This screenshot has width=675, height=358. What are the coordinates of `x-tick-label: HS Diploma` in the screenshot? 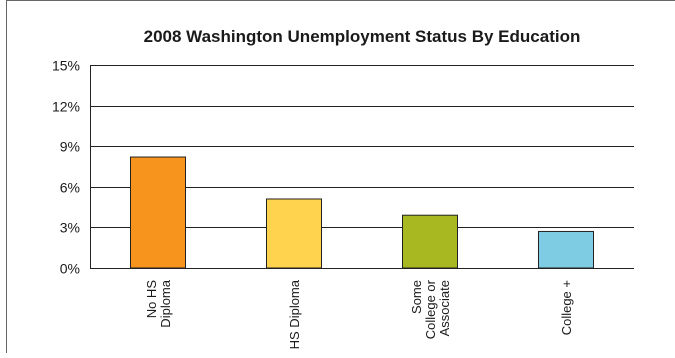 It's located at (294, 314).